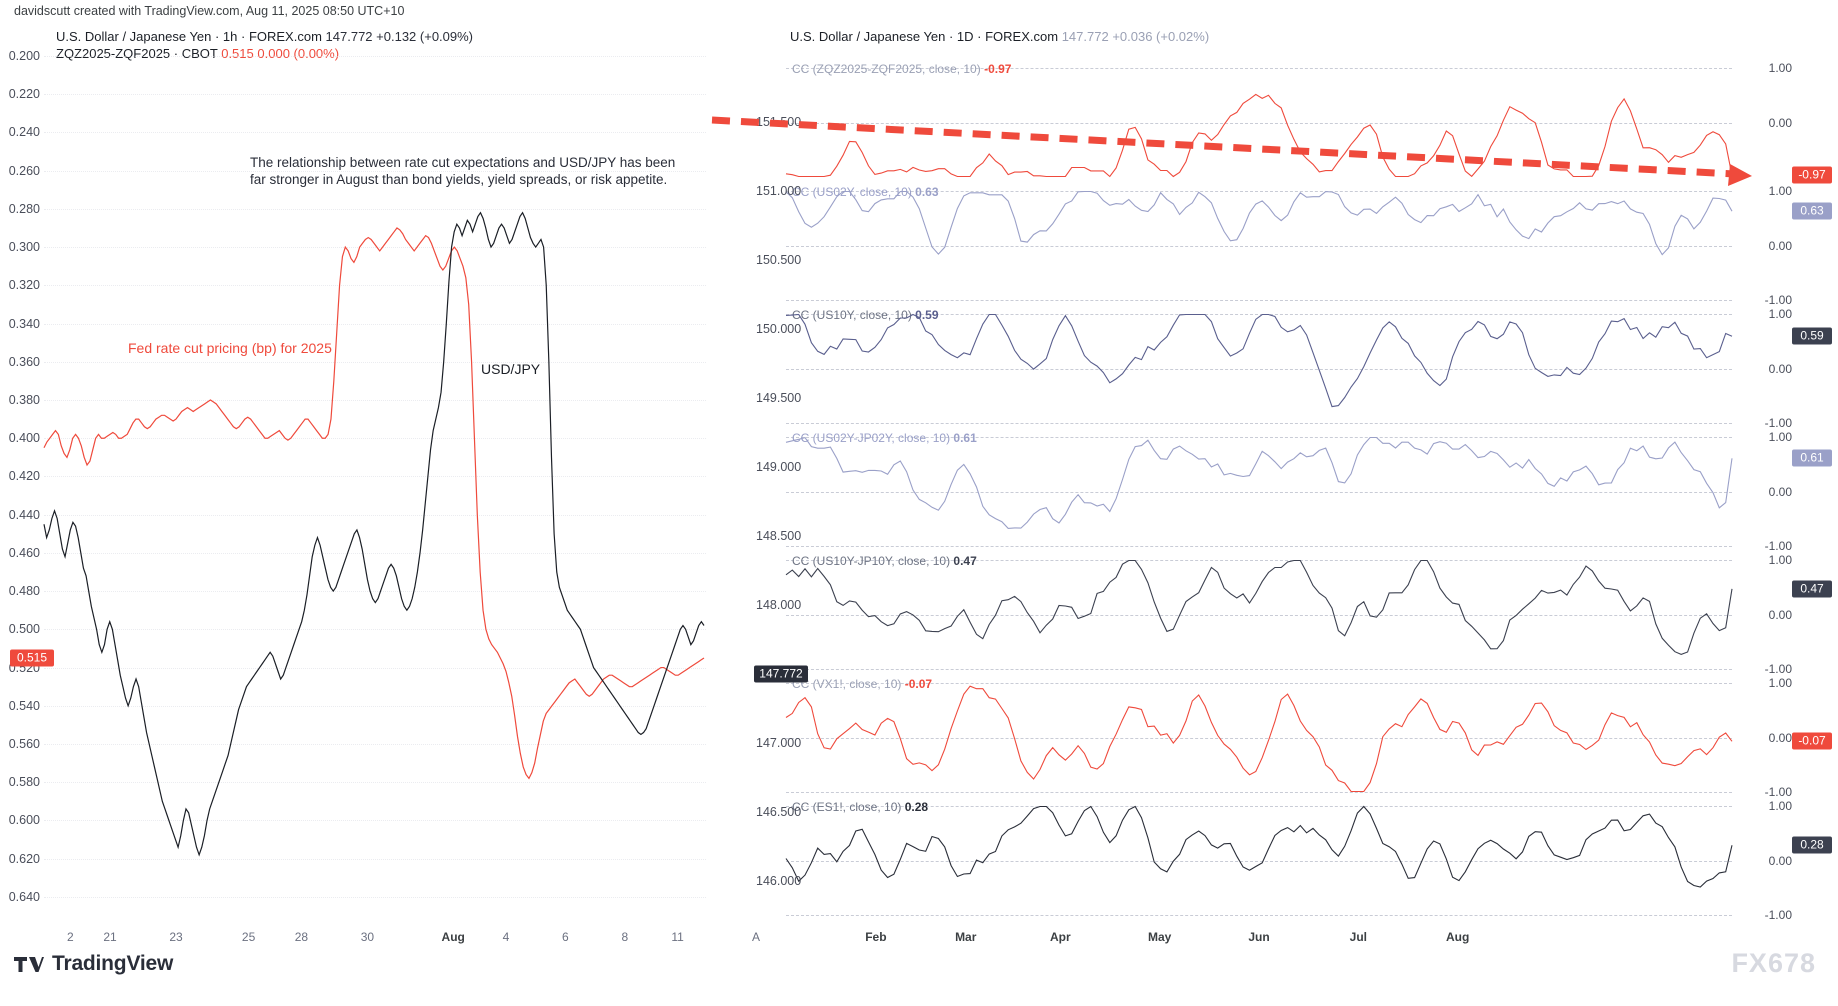 The width and height of the screenshot is (1838, 1006). I want to click on correlation-panel-label: CC (US02Y, close, 10) 0.63, so click(865, 192).